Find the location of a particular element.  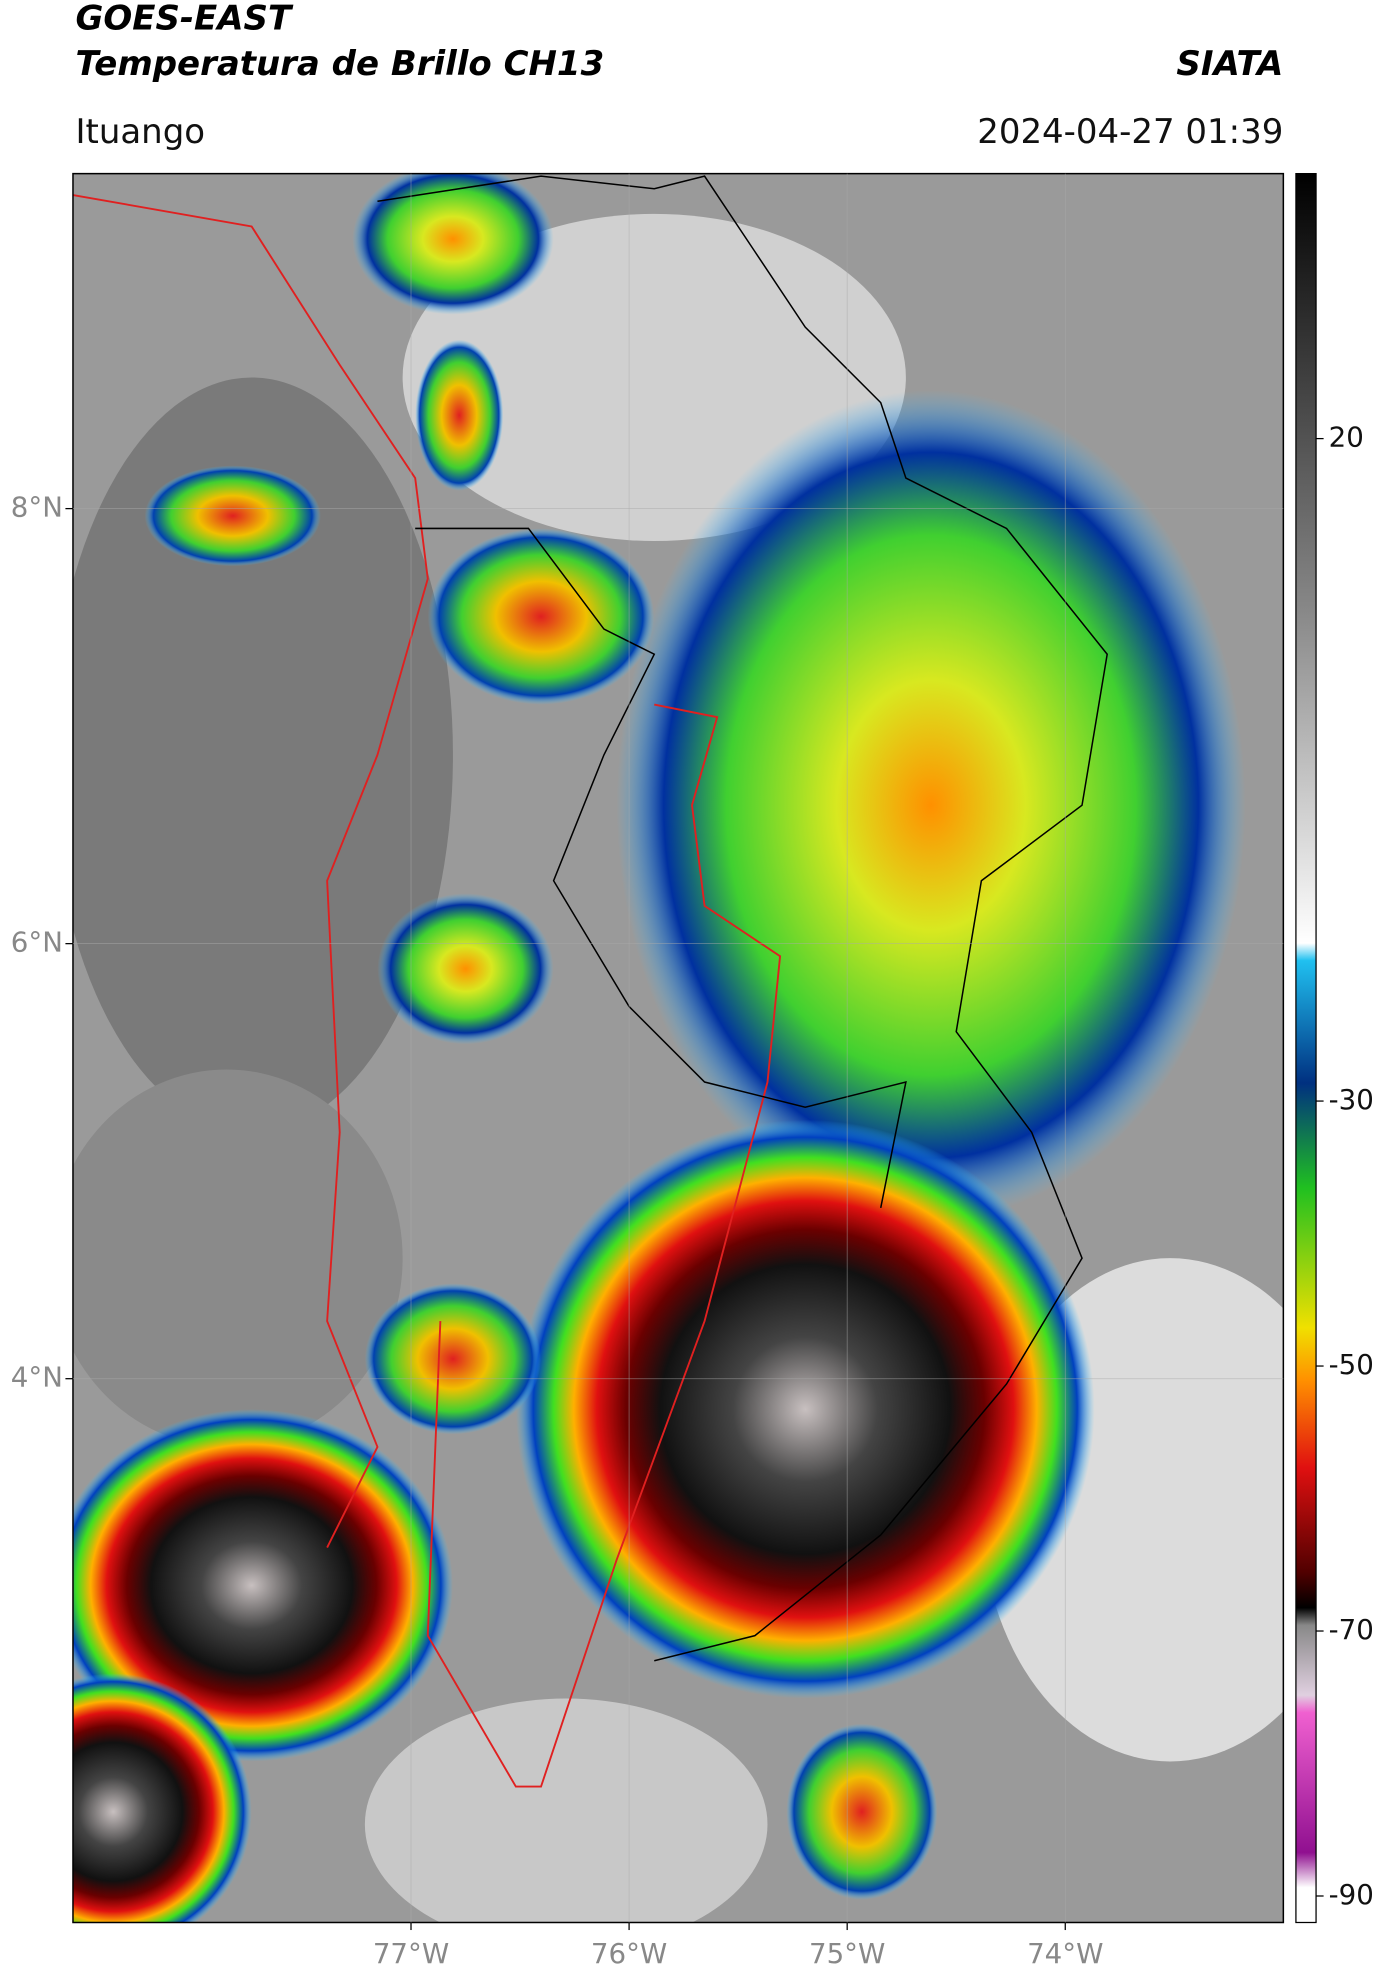

location: Ituango is located at coordinates (140, 132).